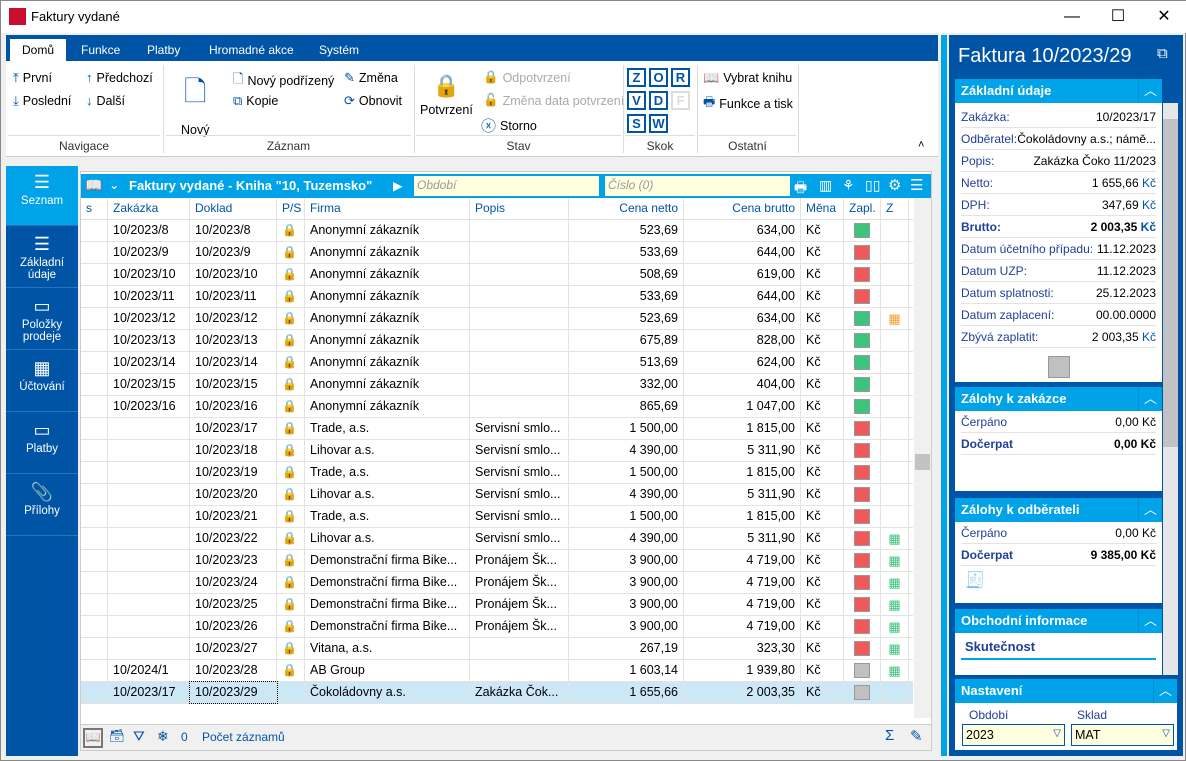 The image size is (1186, 761). What do you see at coordinates (1058, 91) in the screenshot?
I see `section-header: Základní údaje ︿` at bounding box center [1058, 91].